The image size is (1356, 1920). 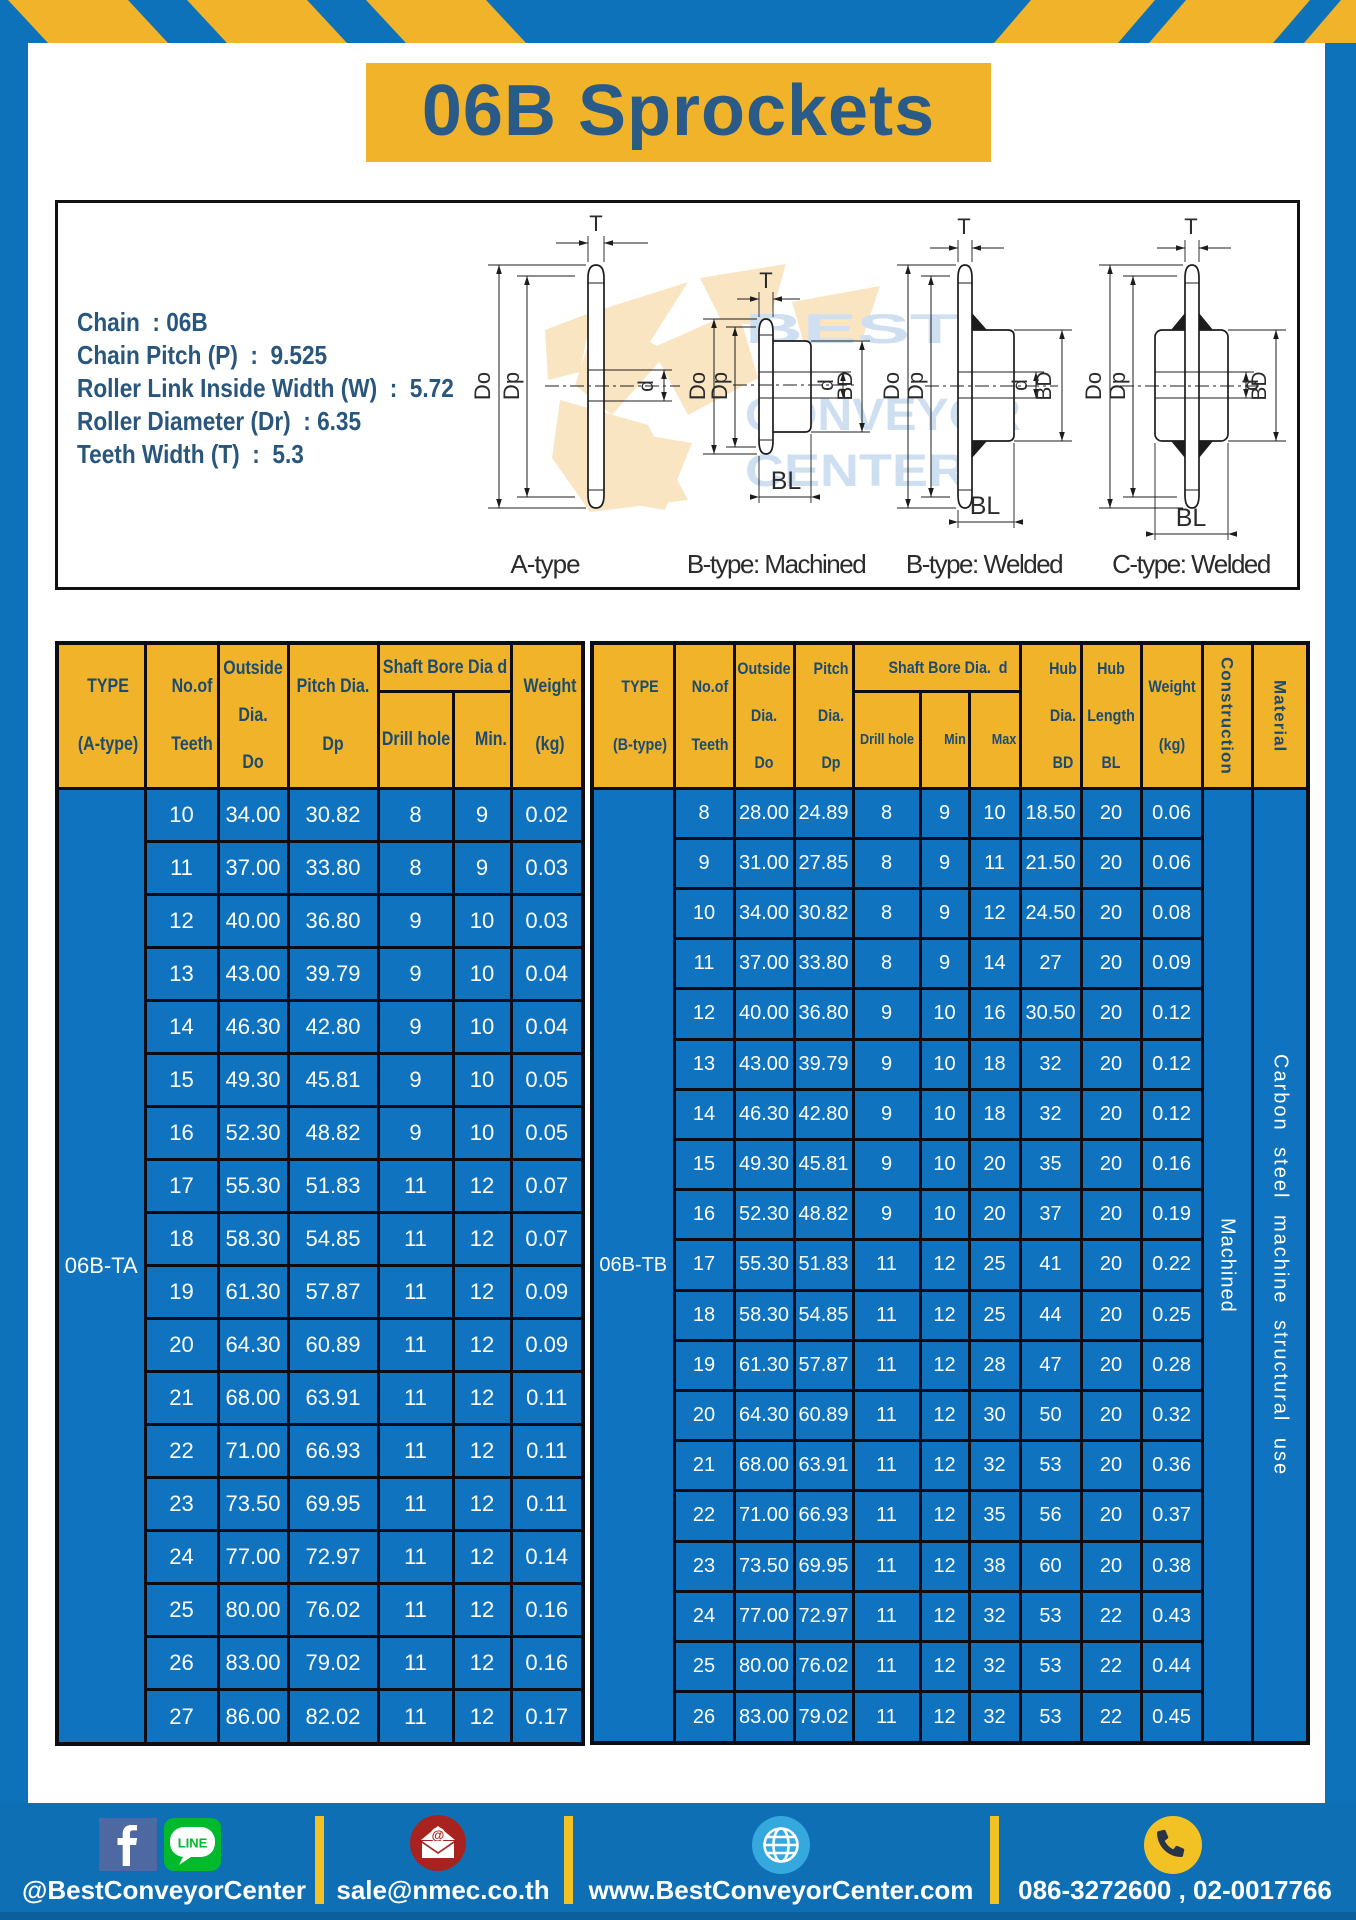 I want to click on svg-text: A-type, so click(x=545, y=564).